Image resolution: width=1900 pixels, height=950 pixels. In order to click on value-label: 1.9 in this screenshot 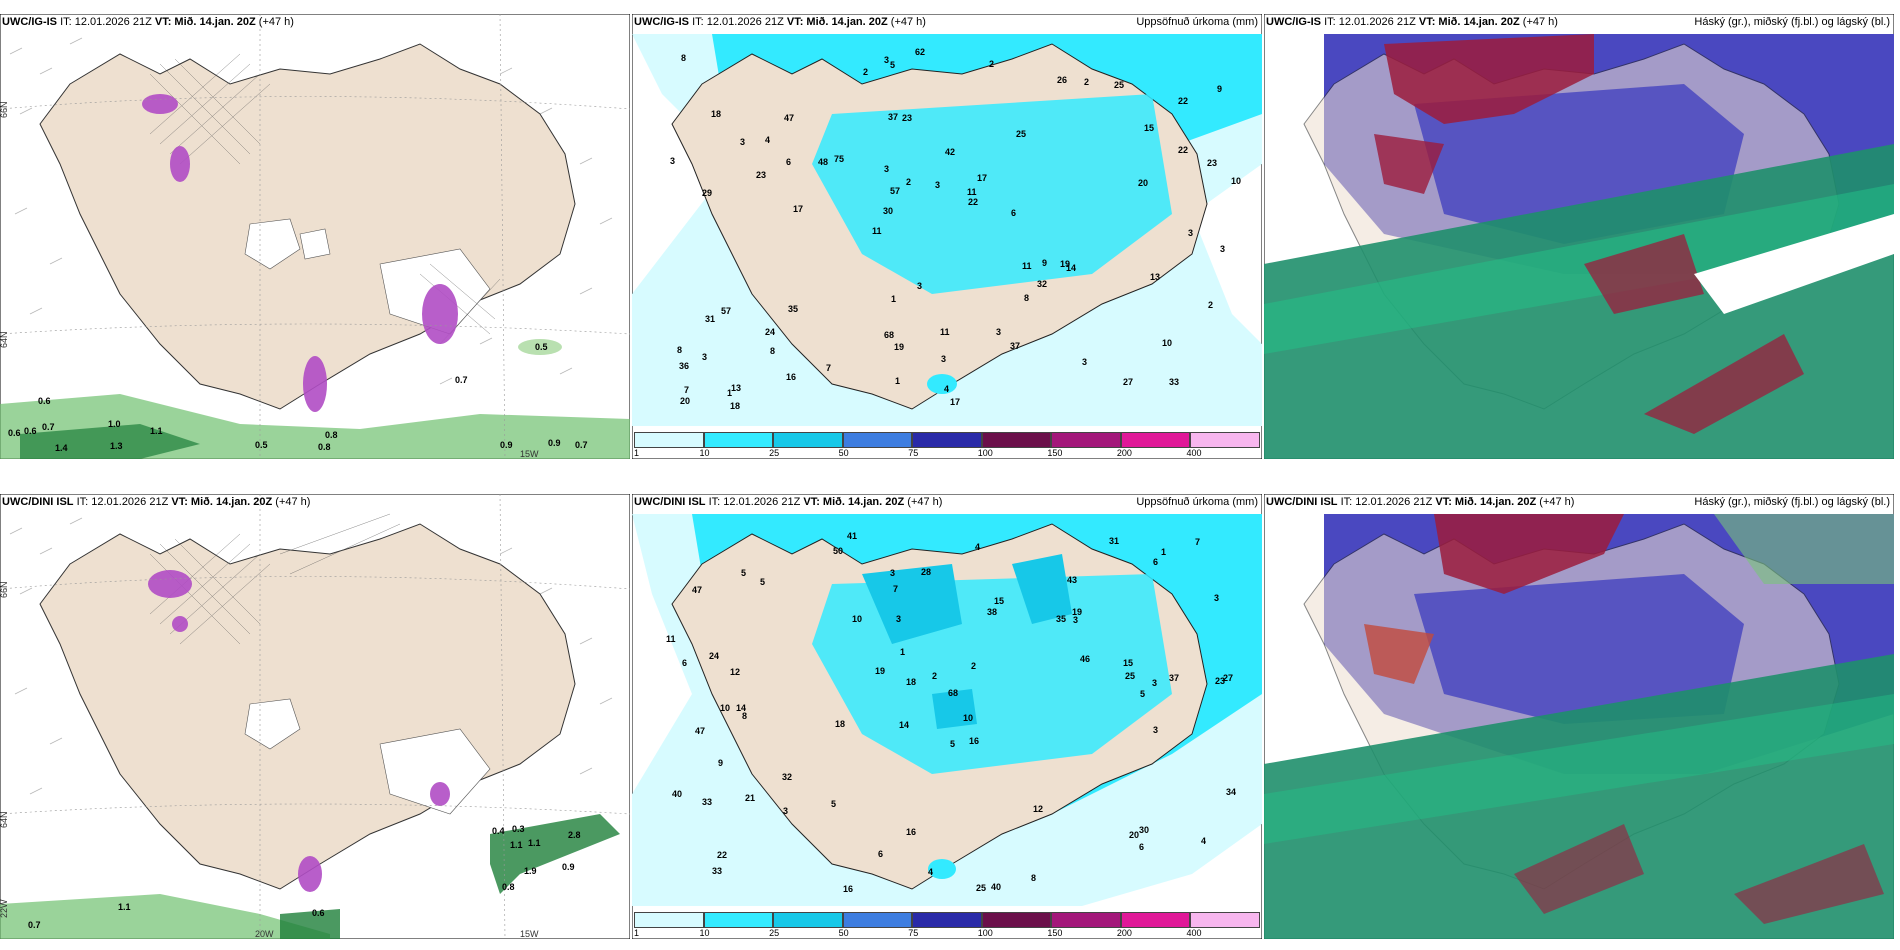, I will do `click(530, 871)`.